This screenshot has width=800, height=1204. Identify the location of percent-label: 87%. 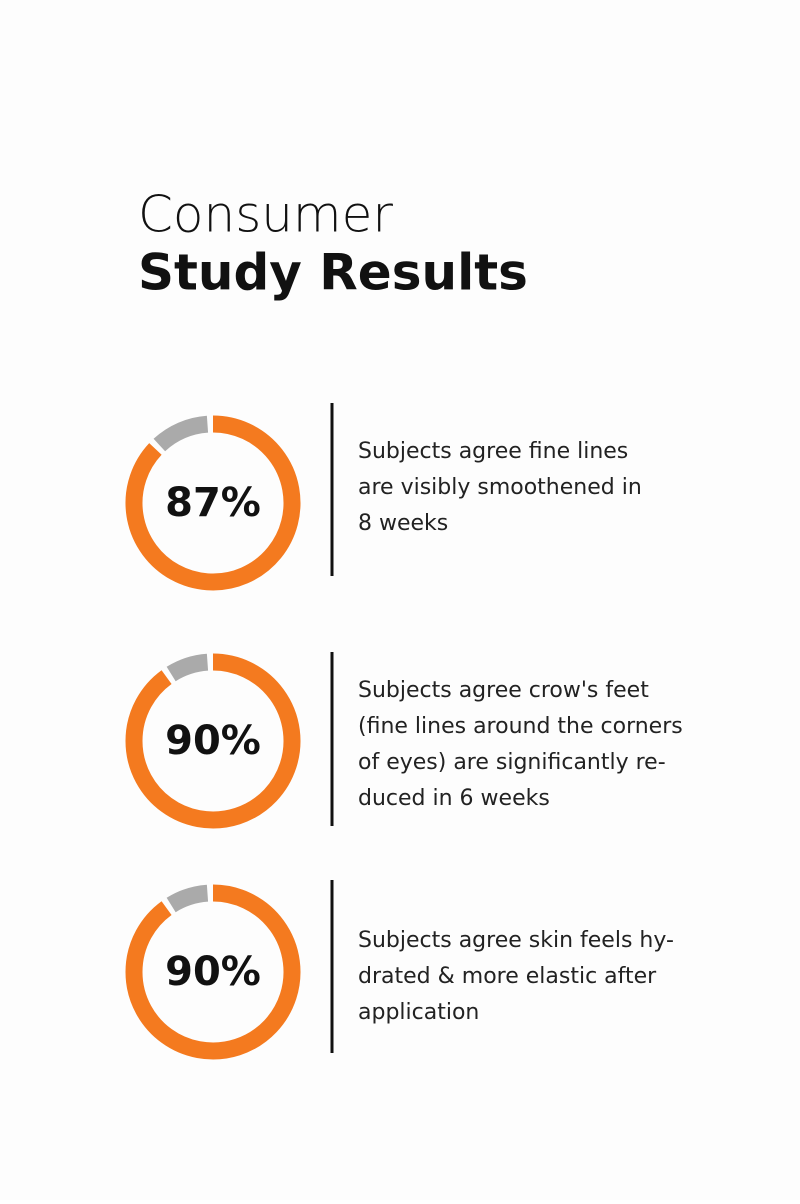
(213, 503).